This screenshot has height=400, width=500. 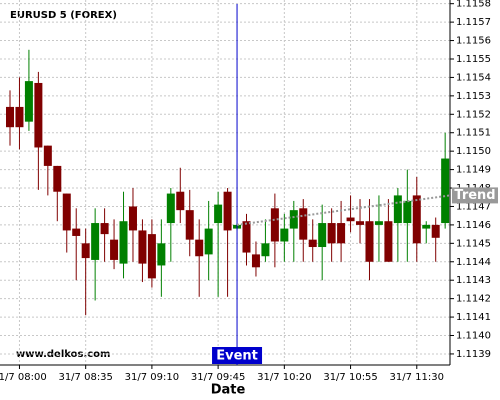 I want to click on event-label-box, so click(x=237, y=355).